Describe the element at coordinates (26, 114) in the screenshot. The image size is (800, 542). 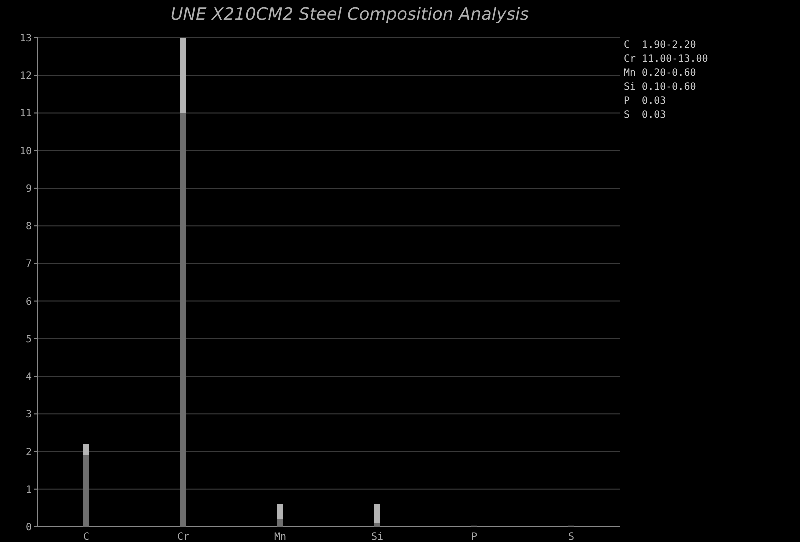
I see `y-tick-label: 11` at that location.